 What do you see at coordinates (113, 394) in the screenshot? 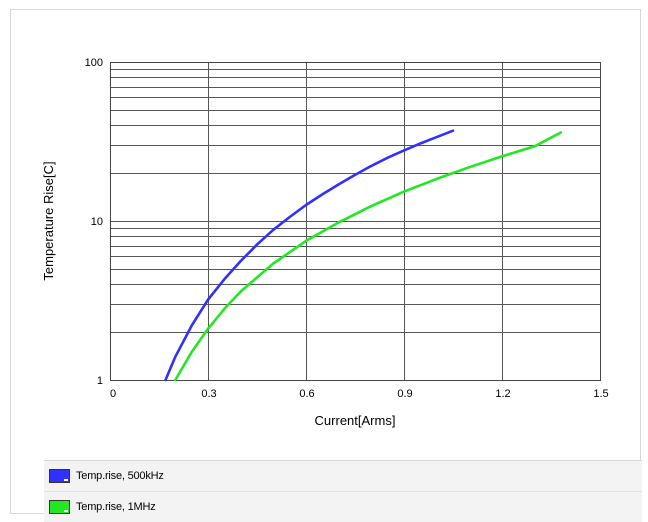
I see `x-tick-label: 0` at bounding box center [113, 394].